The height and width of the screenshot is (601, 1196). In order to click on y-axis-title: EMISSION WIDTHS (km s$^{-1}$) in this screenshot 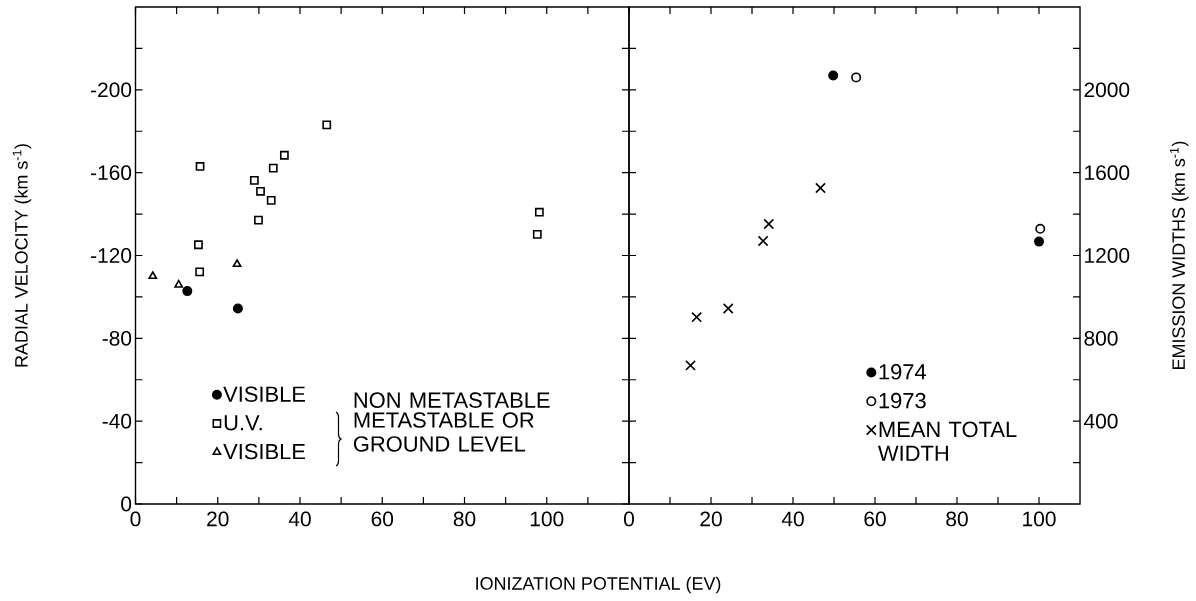, I will do `click(1179, 255)`.